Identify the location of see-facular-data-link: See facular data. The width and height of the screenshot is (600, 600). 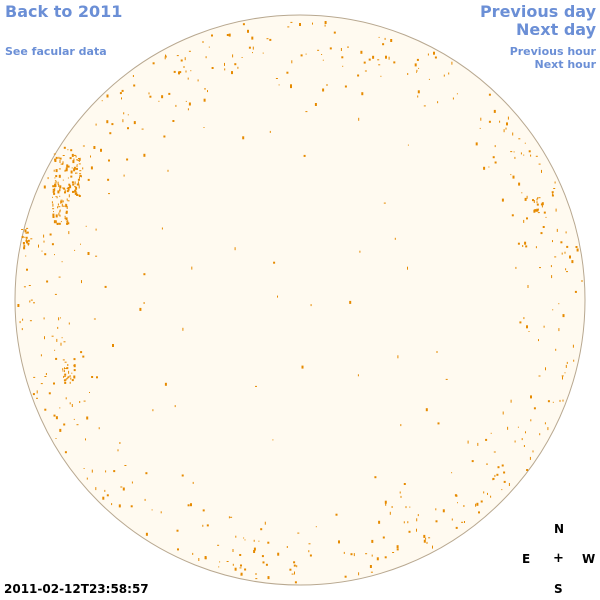
(56, 51).